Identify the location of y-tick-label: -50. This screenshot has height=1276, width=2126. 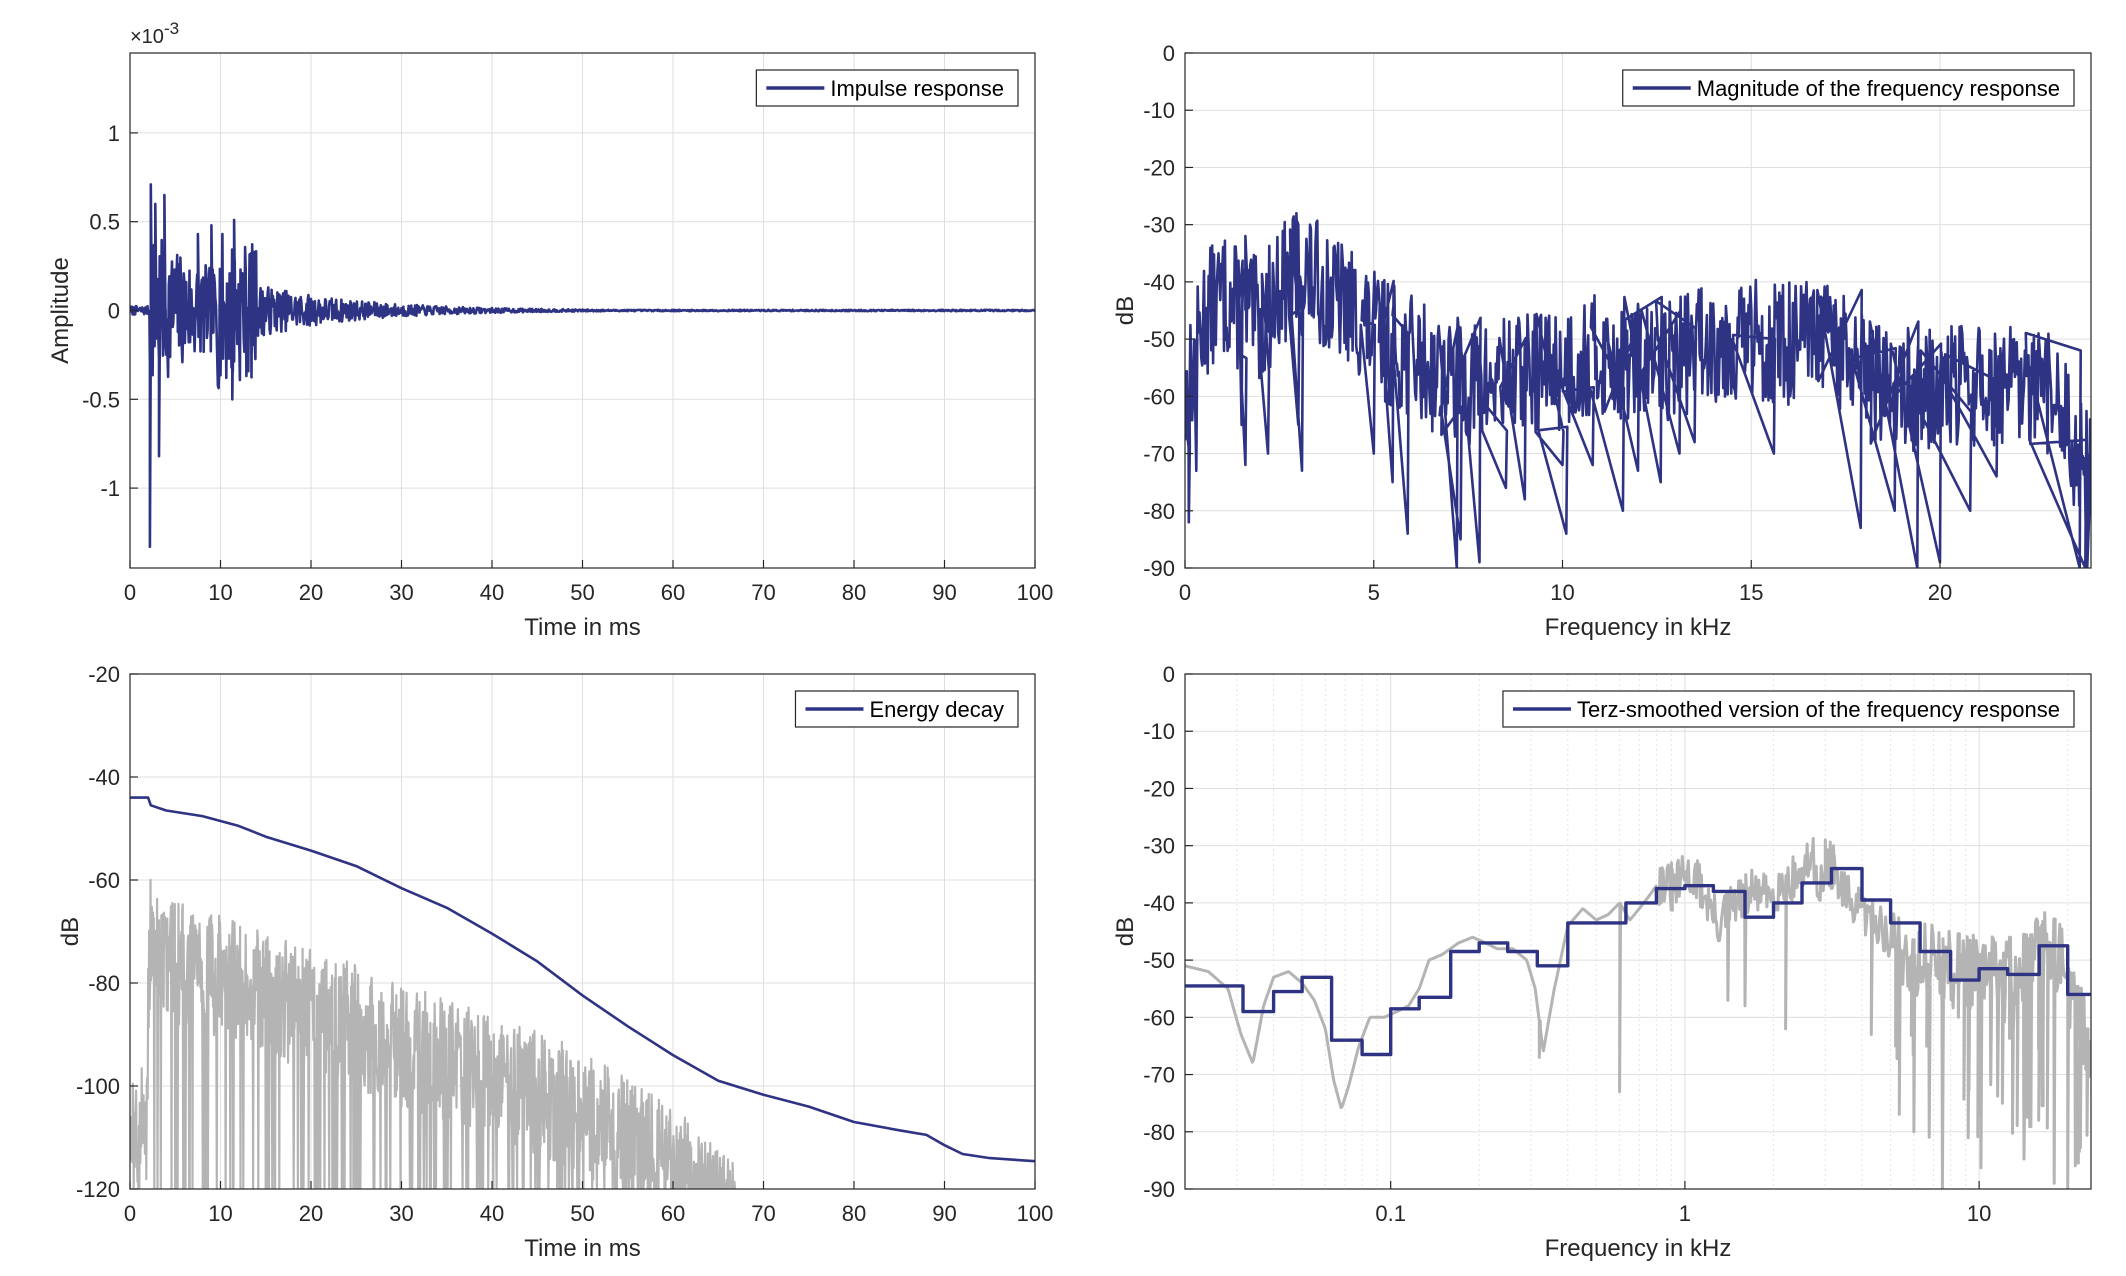
(1159, 339).